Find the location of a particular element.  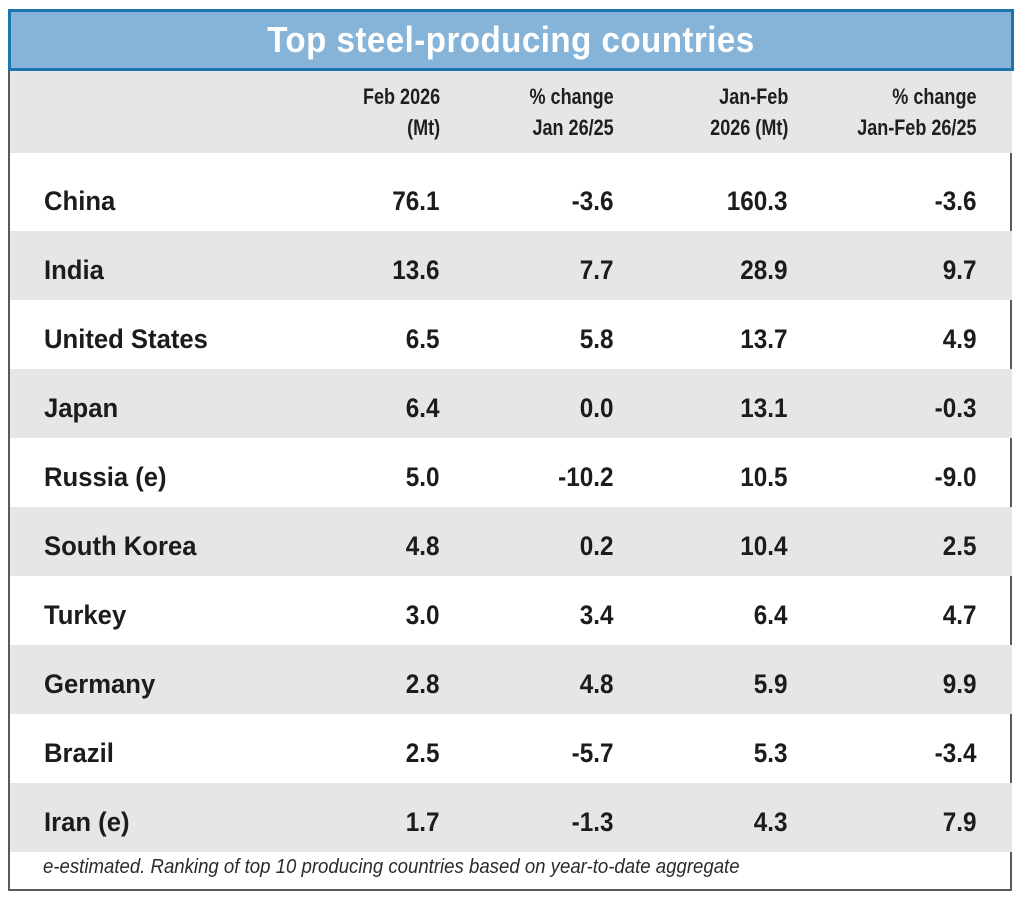

cell-pct-change-jan: 3.4 is located at coordinates (597, 615).